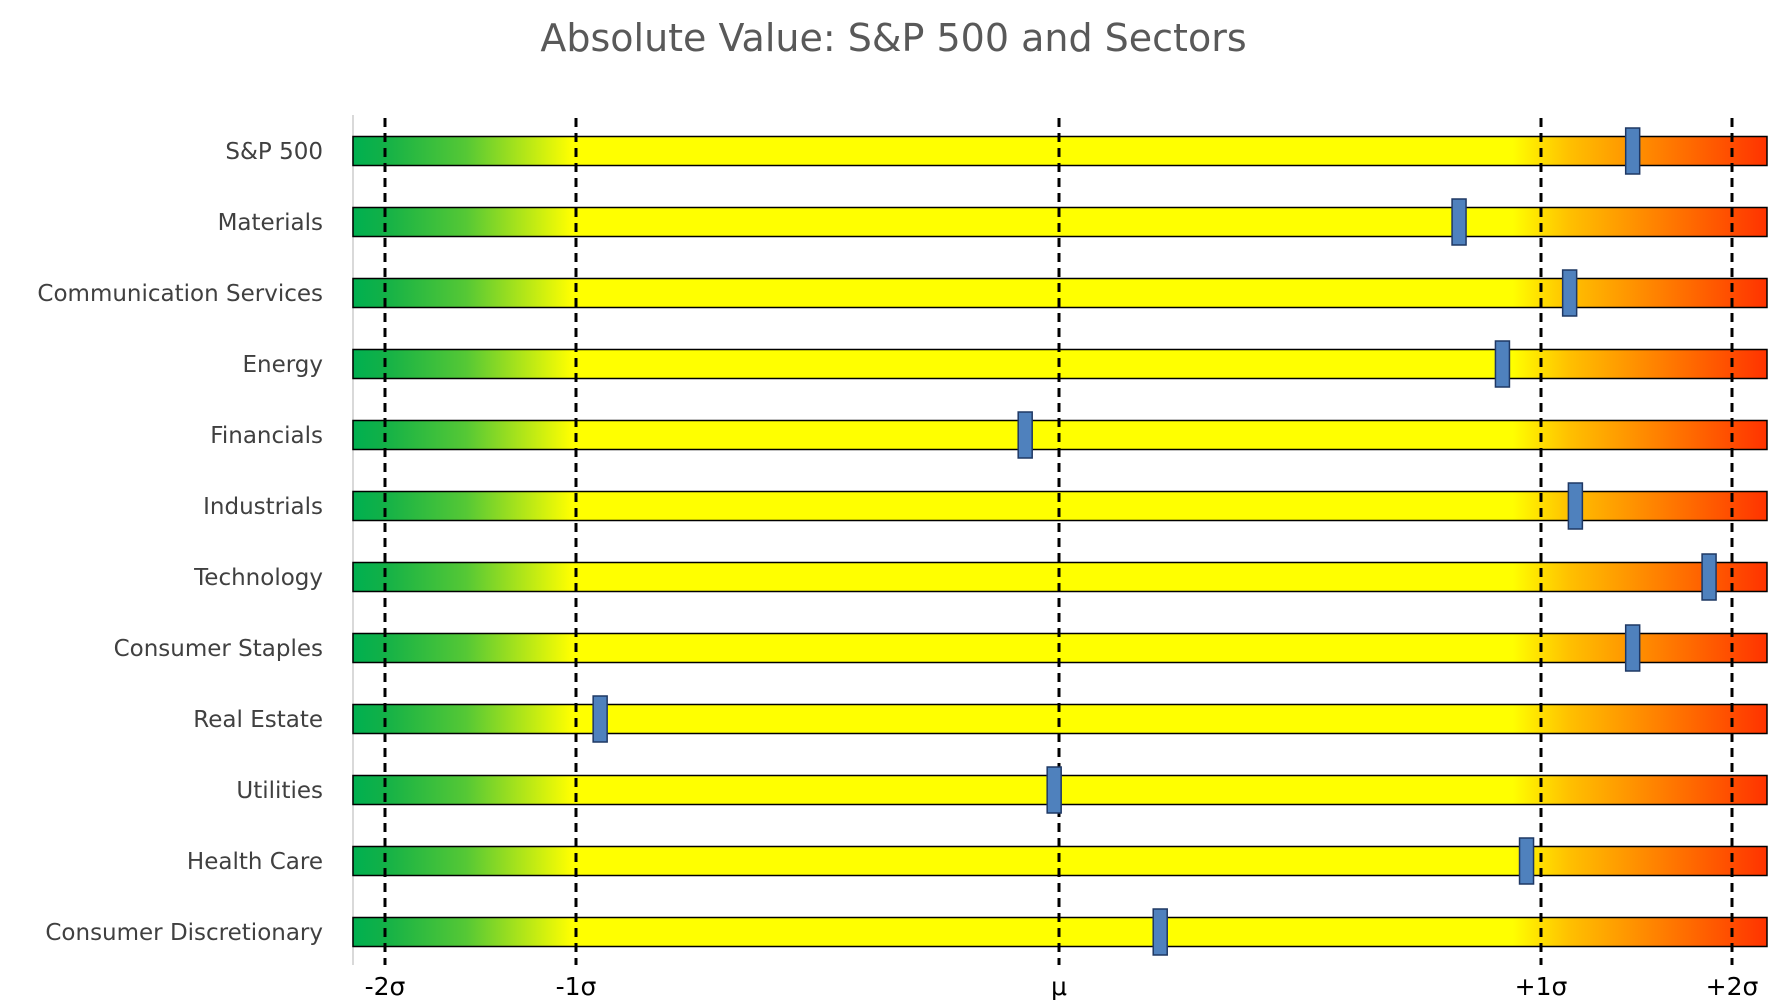 The height and width of the screenshot is (1008, 1787). I want to click on chart-title: Absolute Value: S&P 500 and Sectors, so click(893, 38).